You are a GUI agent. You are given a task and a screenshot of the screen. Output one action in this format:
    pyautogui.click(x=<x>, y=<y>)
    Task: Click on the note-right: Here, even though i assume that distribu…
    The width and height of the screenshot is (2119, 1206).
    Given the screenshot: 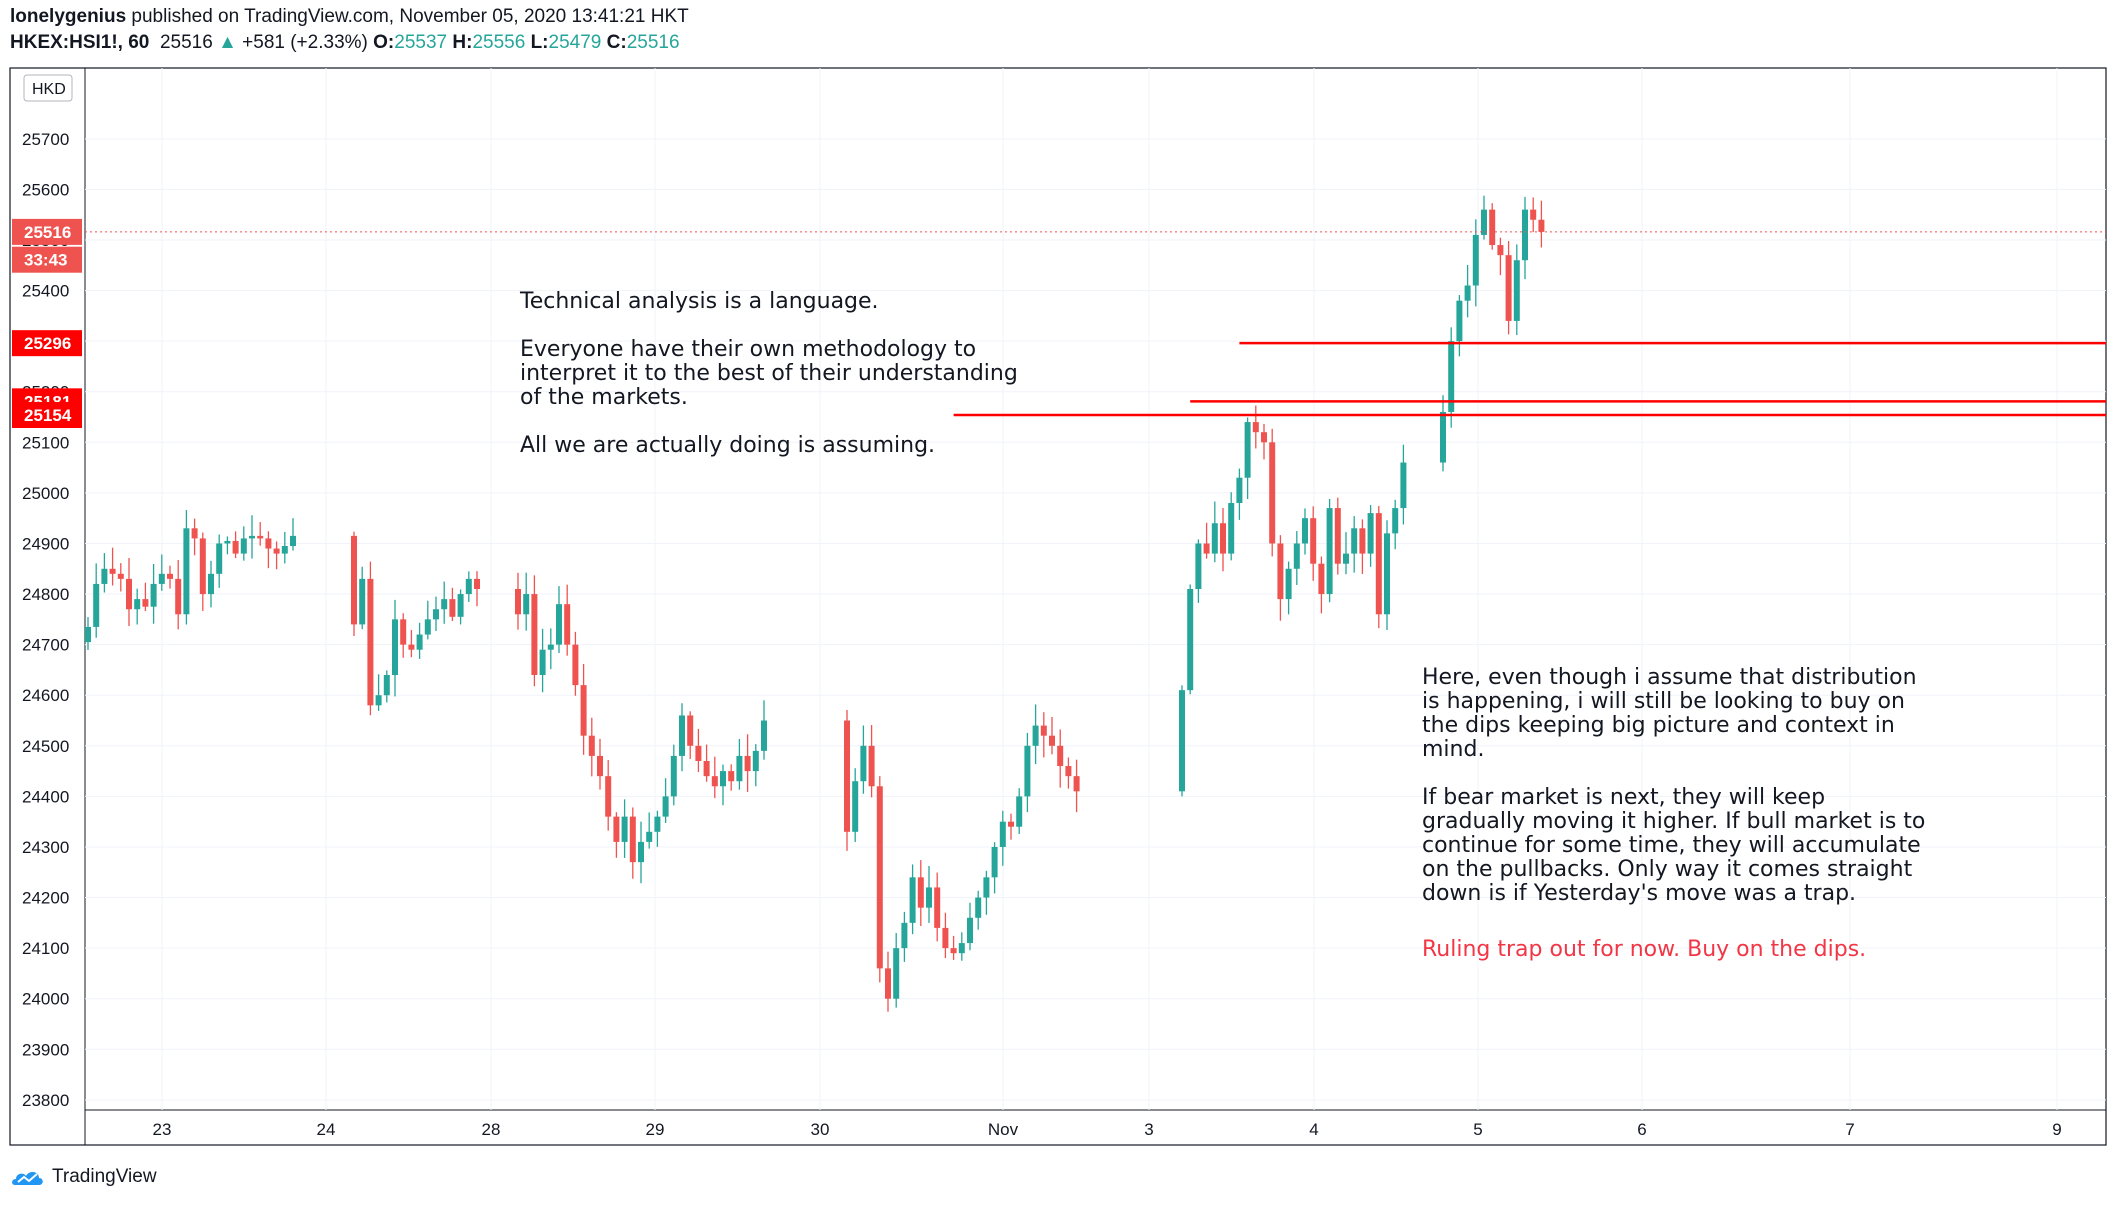 What is the action you would take?
    pyautogui.click(x=1674, y=785)
    